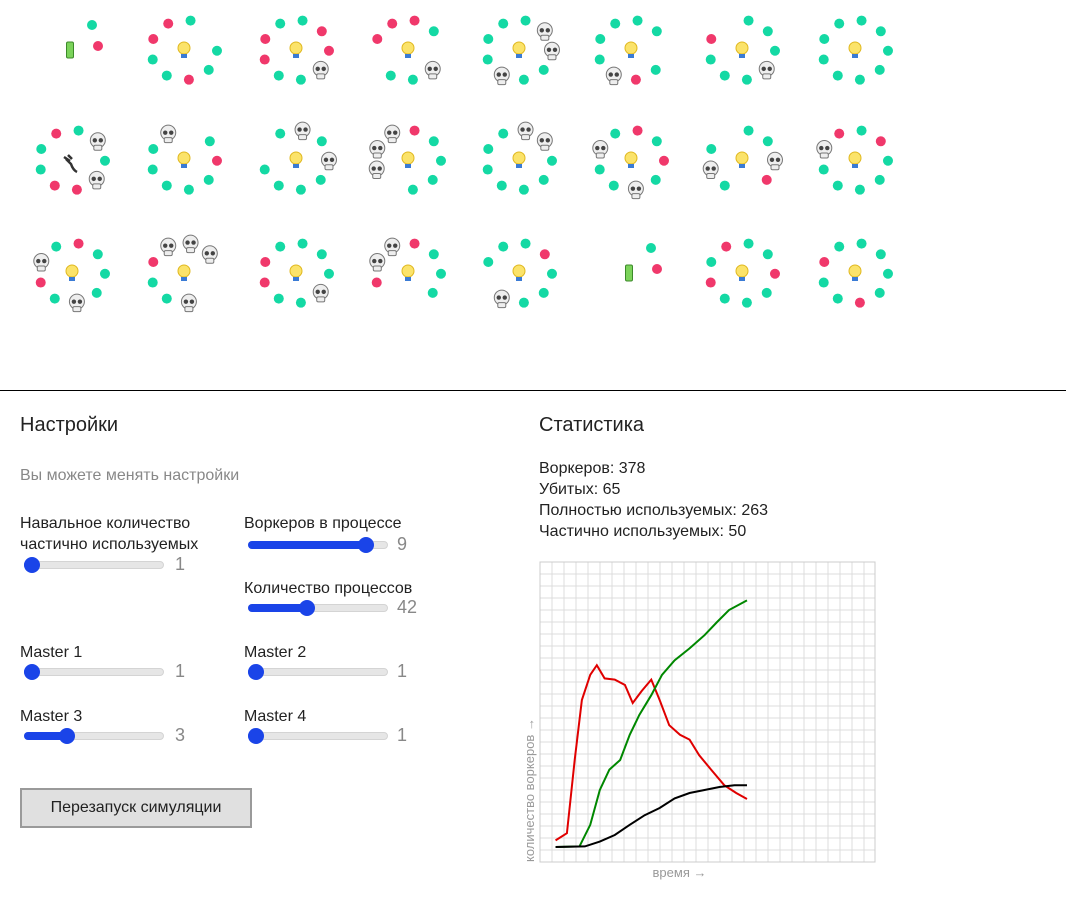 This screenshot has height=900, width=1066. I want to click on slider-label: Master 4, so click(275, 716).